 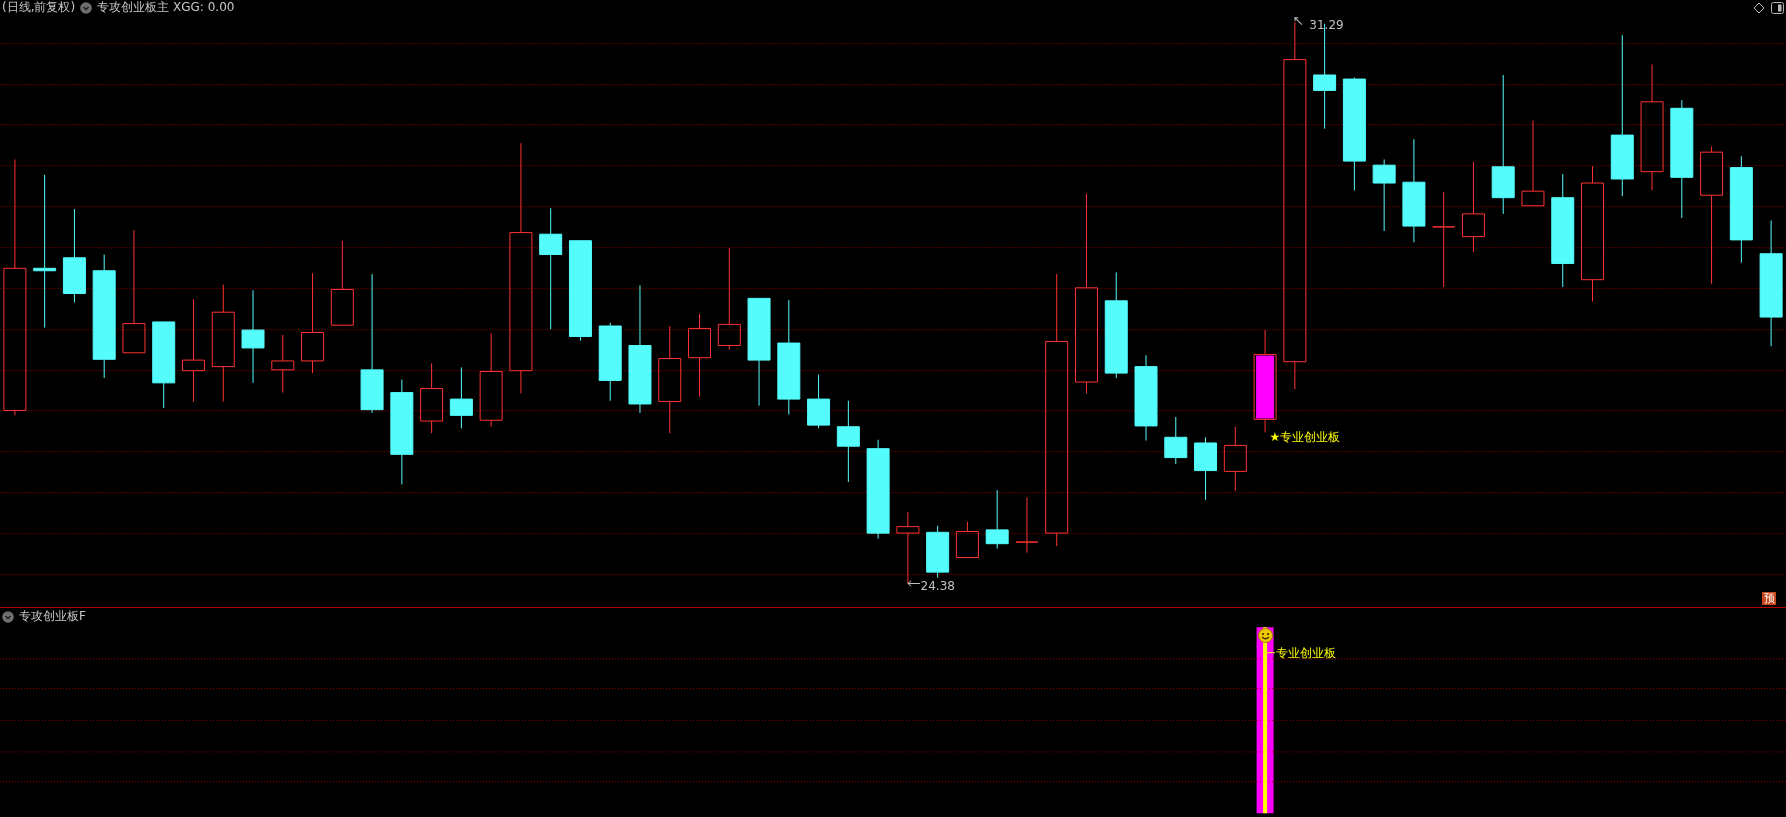 What do you see at coordinates (39, 7) in the screenshot?
I see `chart-title: (日线,前复权)` at bounding box center [39, 7].